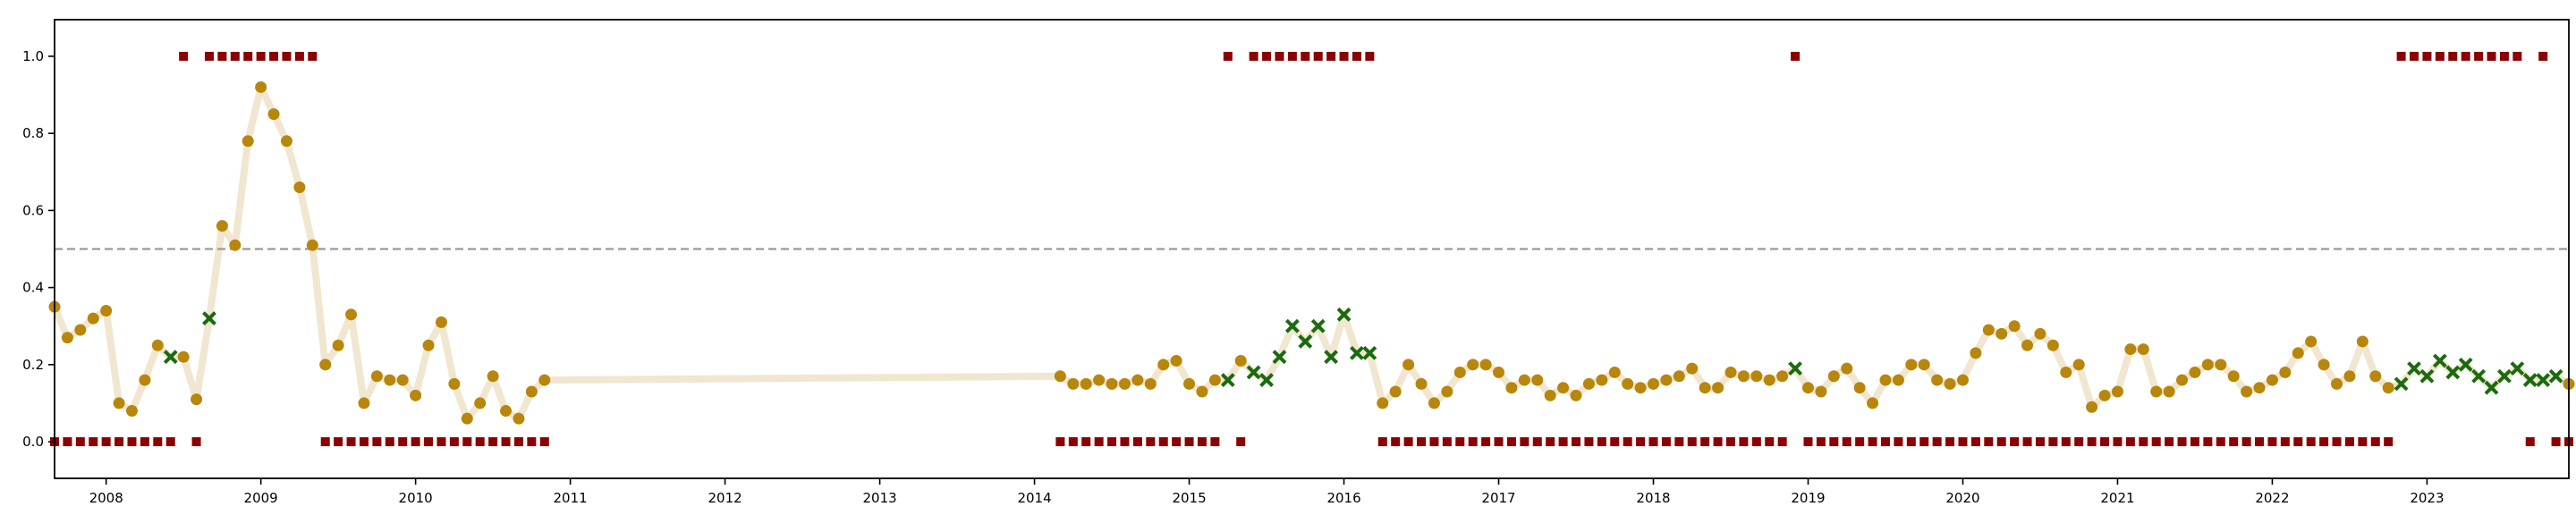 Image resolution: width=2576 pixels, height=515 pixels. What do you see at coordinates (1498, 498) in the screenshot?
I see `x-tick-label: 2017` at bounding box center [1498, 498].